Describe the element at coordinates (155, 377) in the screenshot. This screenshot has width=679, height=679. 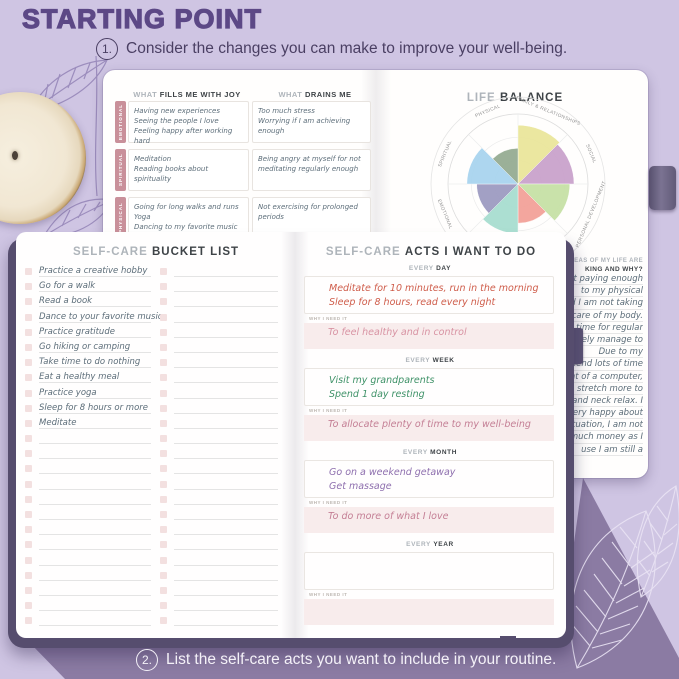
I see `bucket-row: Eat a healthy meal` at that location.